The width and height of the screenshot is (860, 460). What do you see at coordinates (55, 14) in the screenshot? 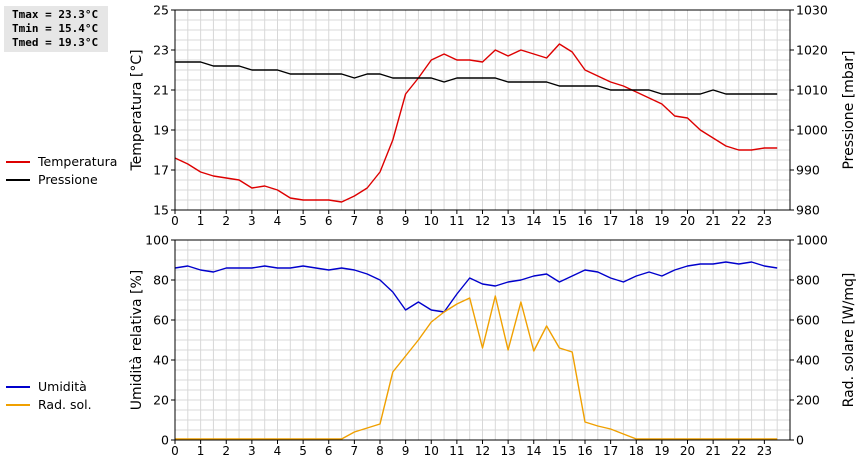
I see `tmax-text: Tmax = 23.3°C` at bounding box center [55, 14].